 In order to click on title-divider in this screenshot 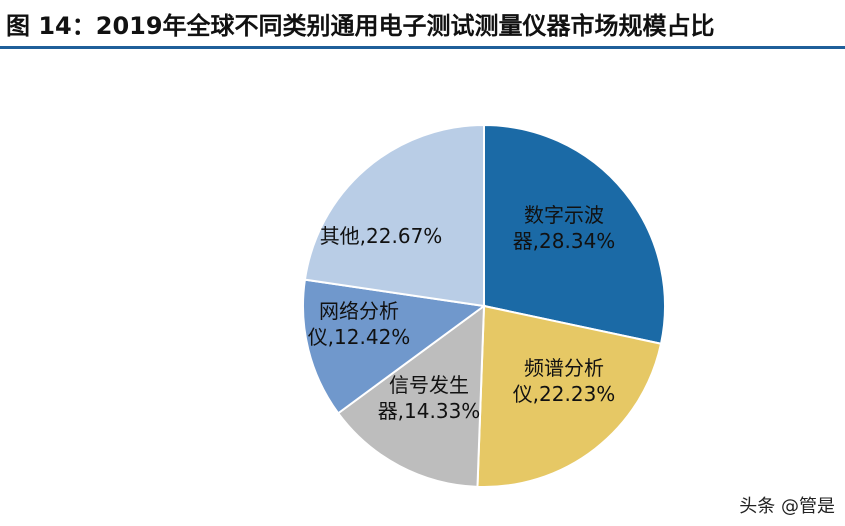, I will do `click(422, 47)`.